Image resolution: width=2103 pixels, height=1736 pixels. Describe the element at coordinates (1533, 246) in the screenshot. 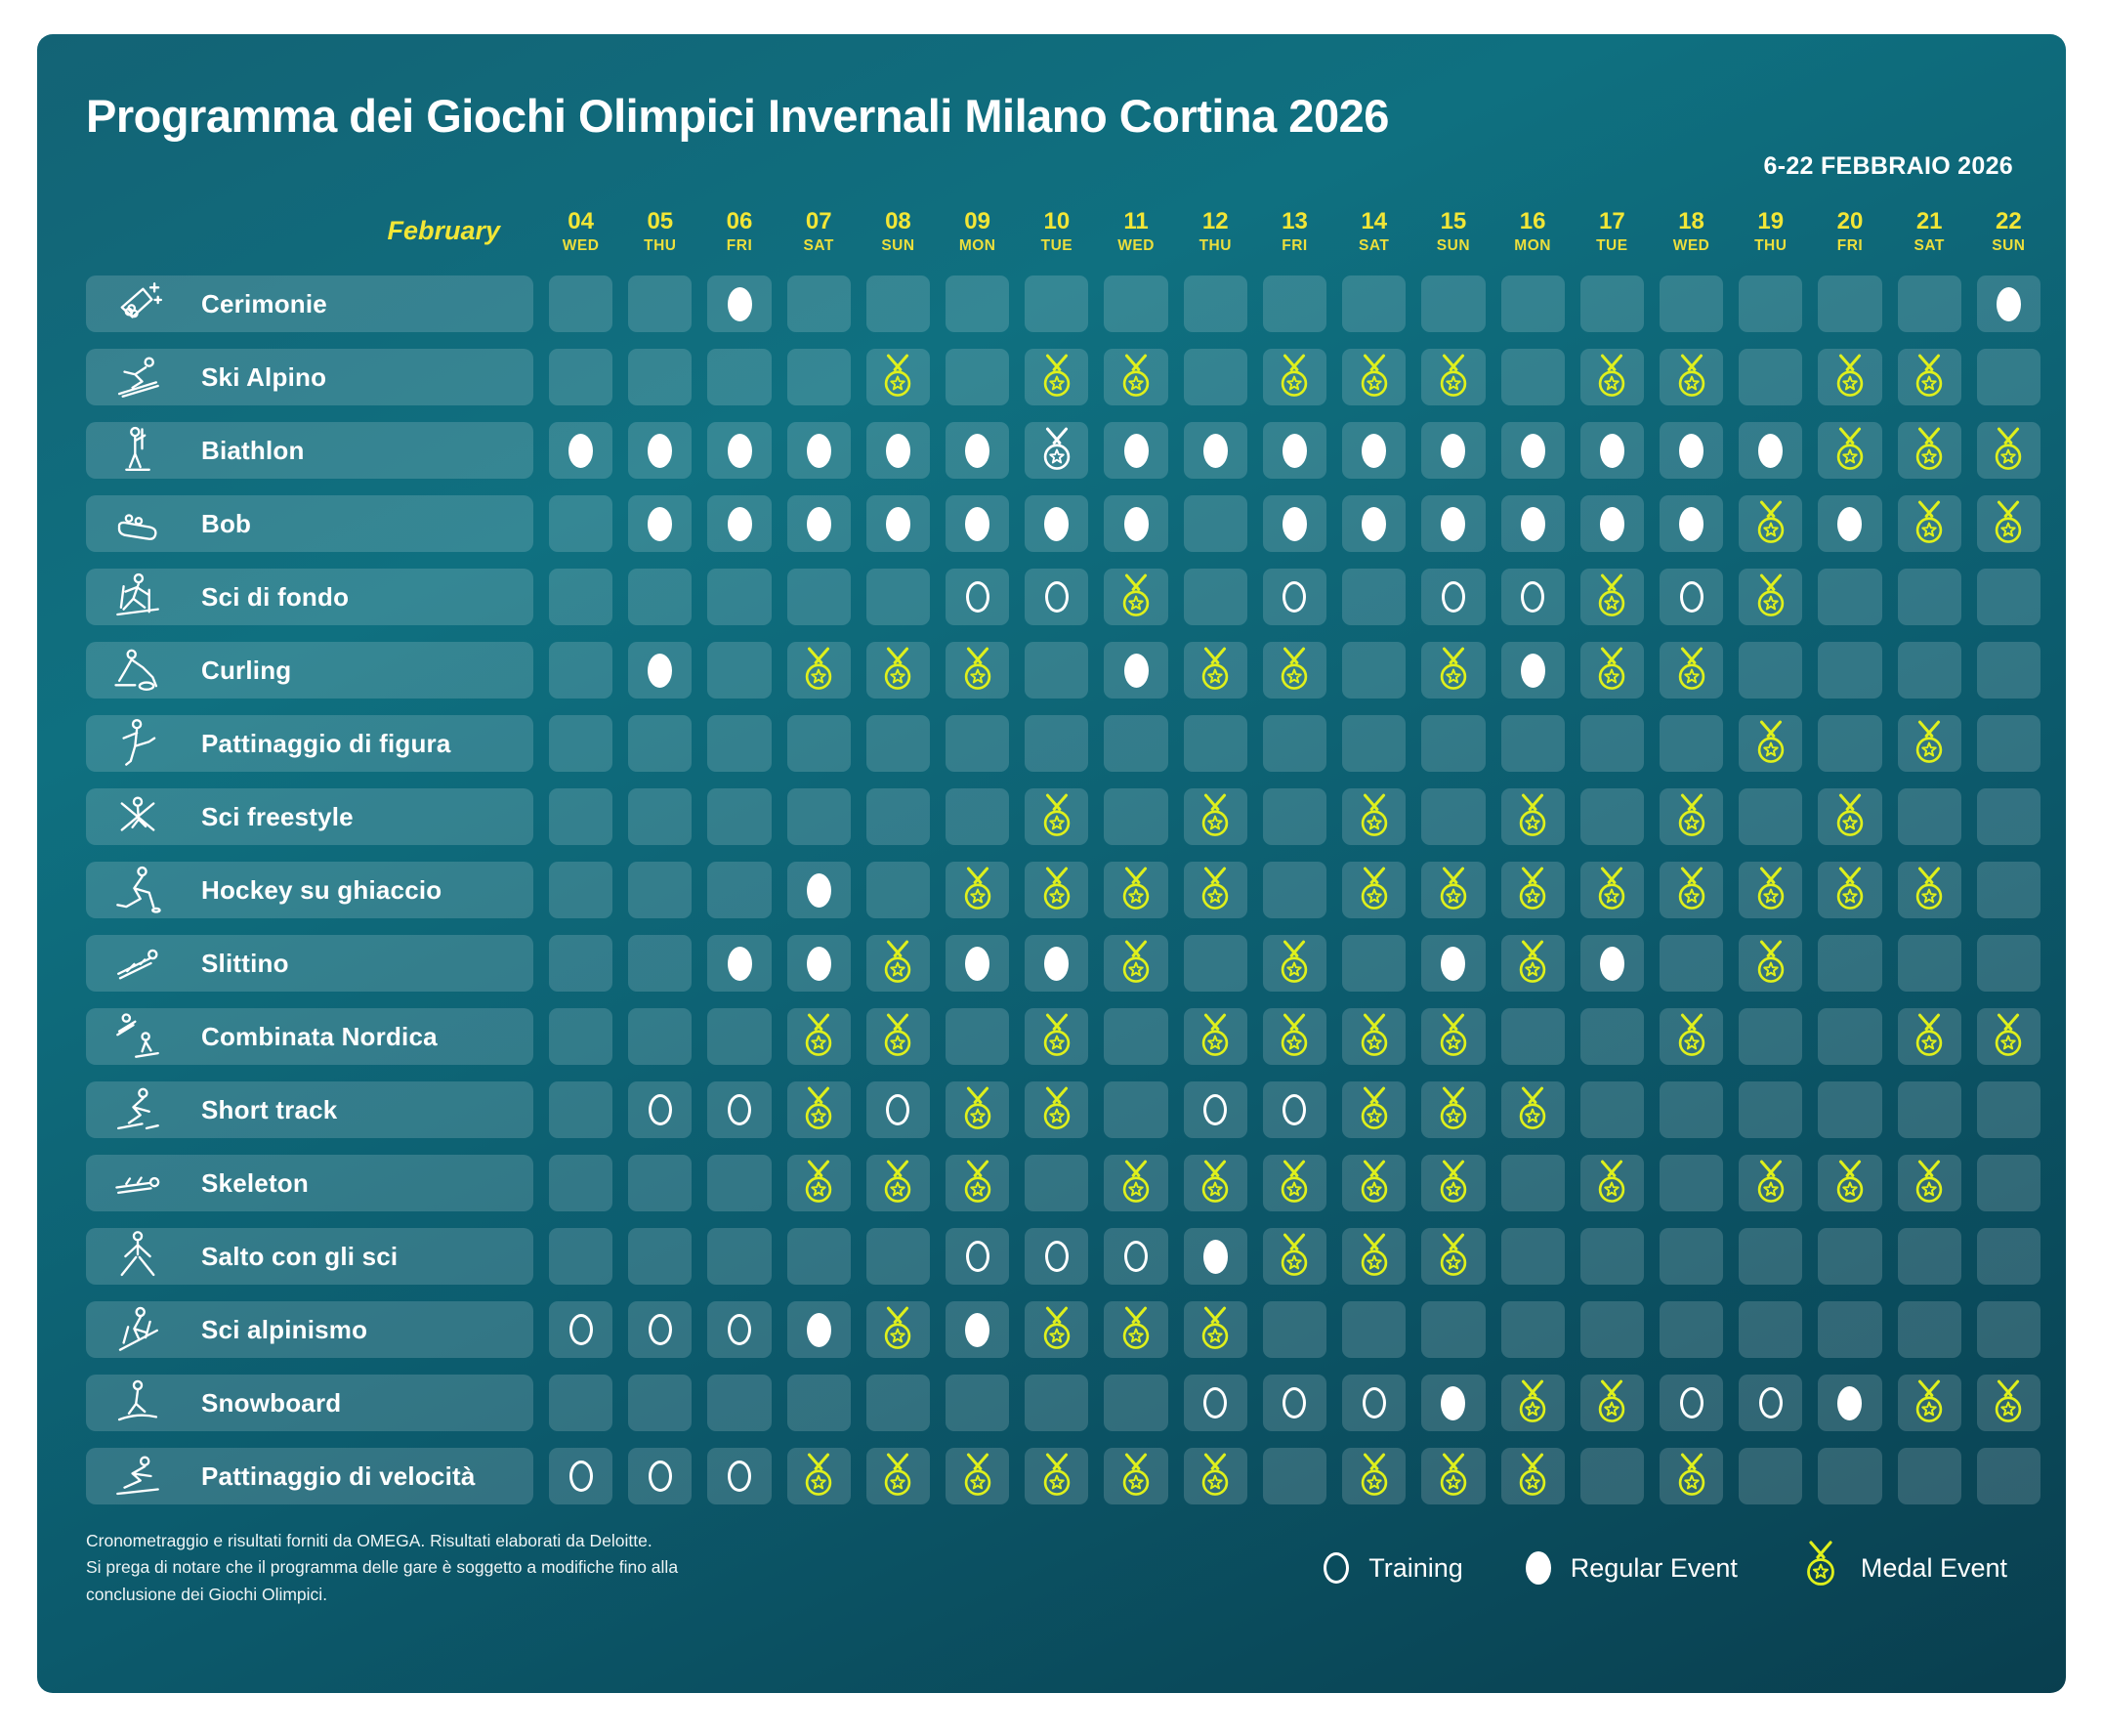

I see `day-of-week: MON` at that location.